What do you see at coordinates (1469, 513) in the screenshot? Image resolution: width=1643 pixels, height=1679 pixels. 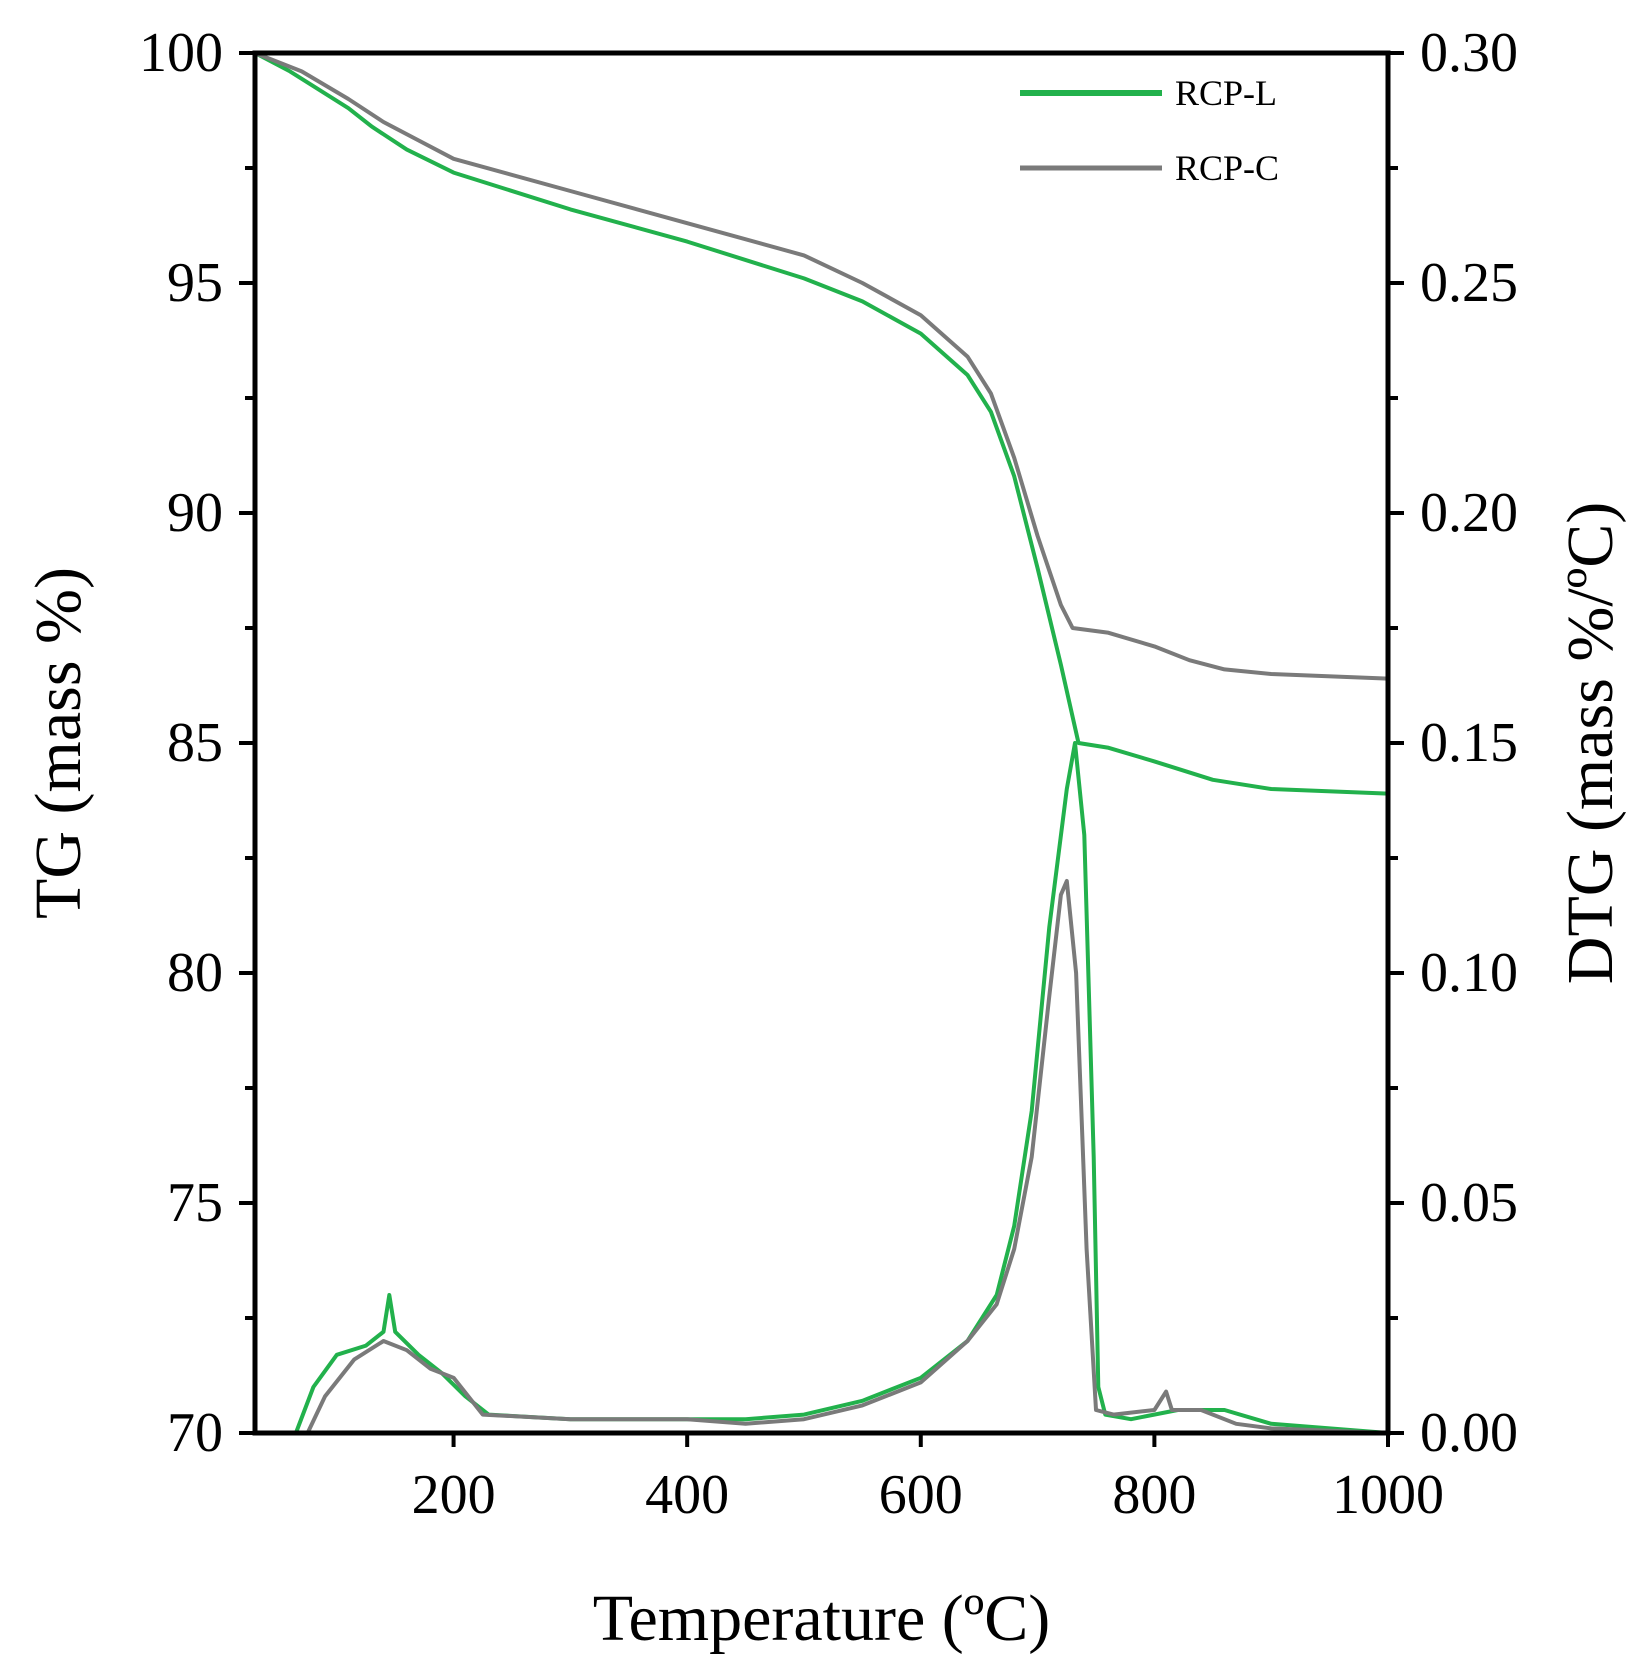 I see `y-right-tick-label: 0.20` at bounding box center [1469, 513].